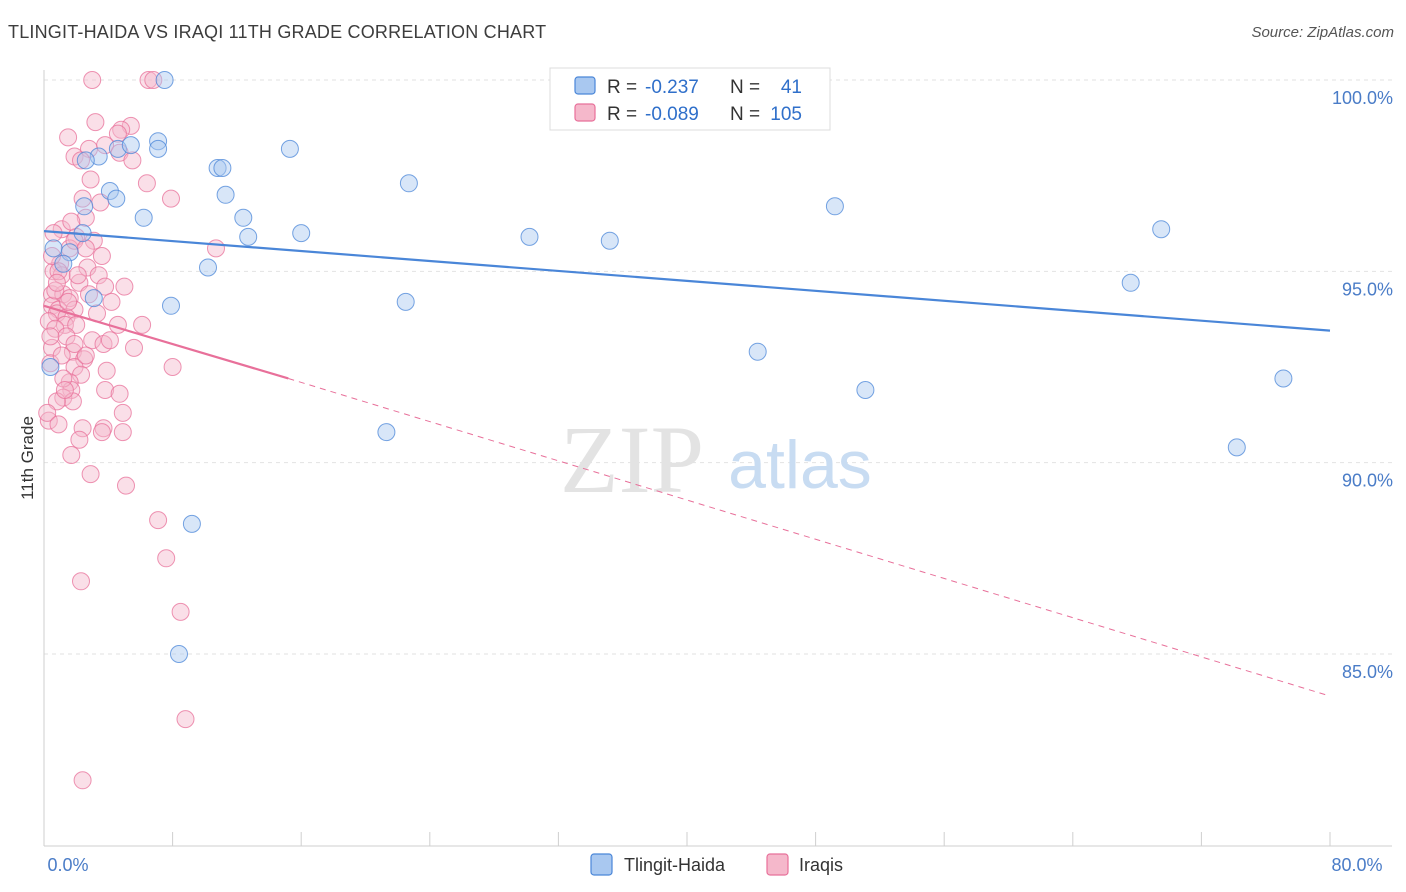 This screenshot has height=892, width=1406. I want to click on legend-r-label-1: R =, so click(622, 87).